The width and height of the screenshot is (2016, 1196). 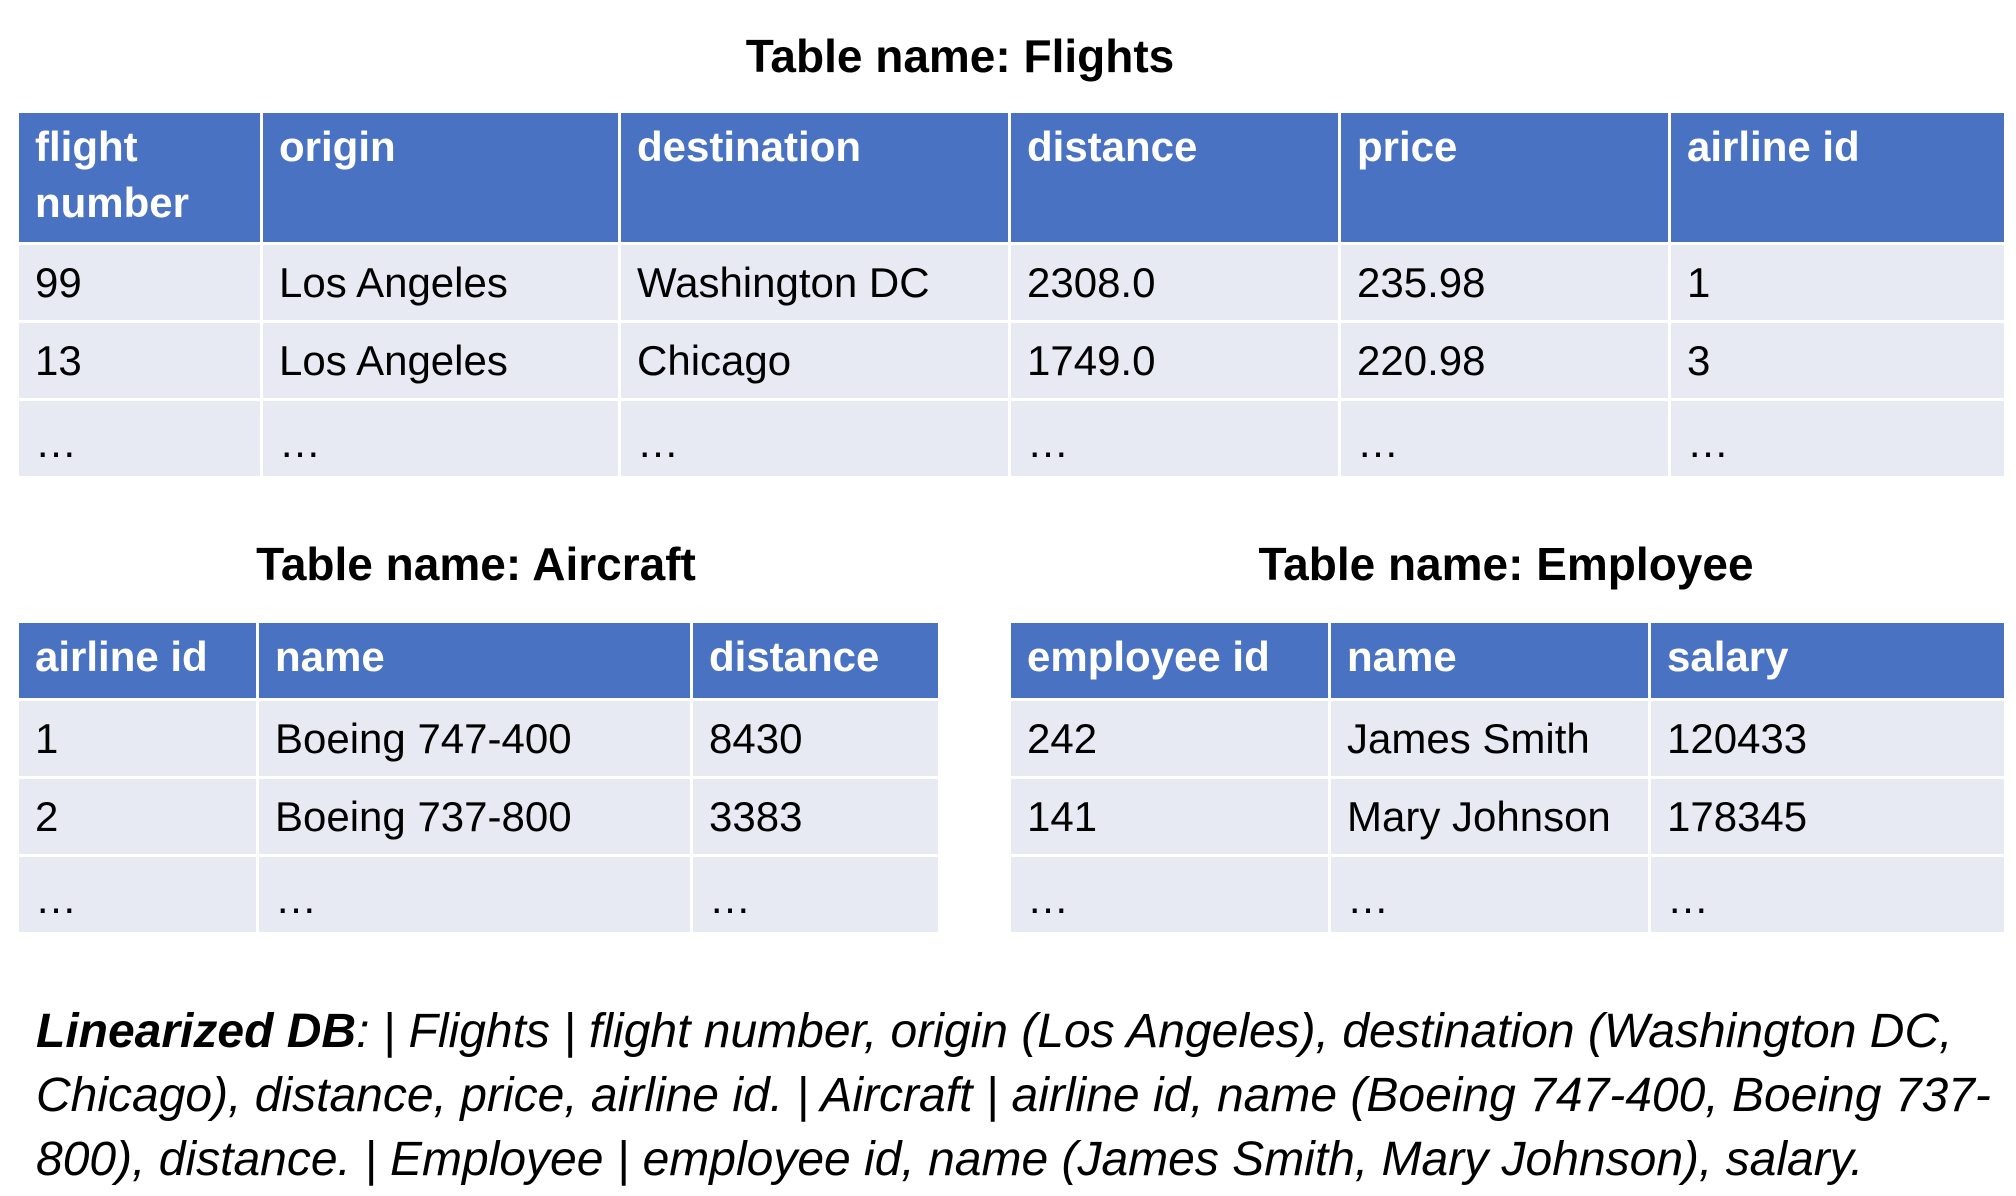 What do you see at coordinates (1827, 660) in the screenshot?
I see `column-header: salary` at bounding box center [1827, 660].